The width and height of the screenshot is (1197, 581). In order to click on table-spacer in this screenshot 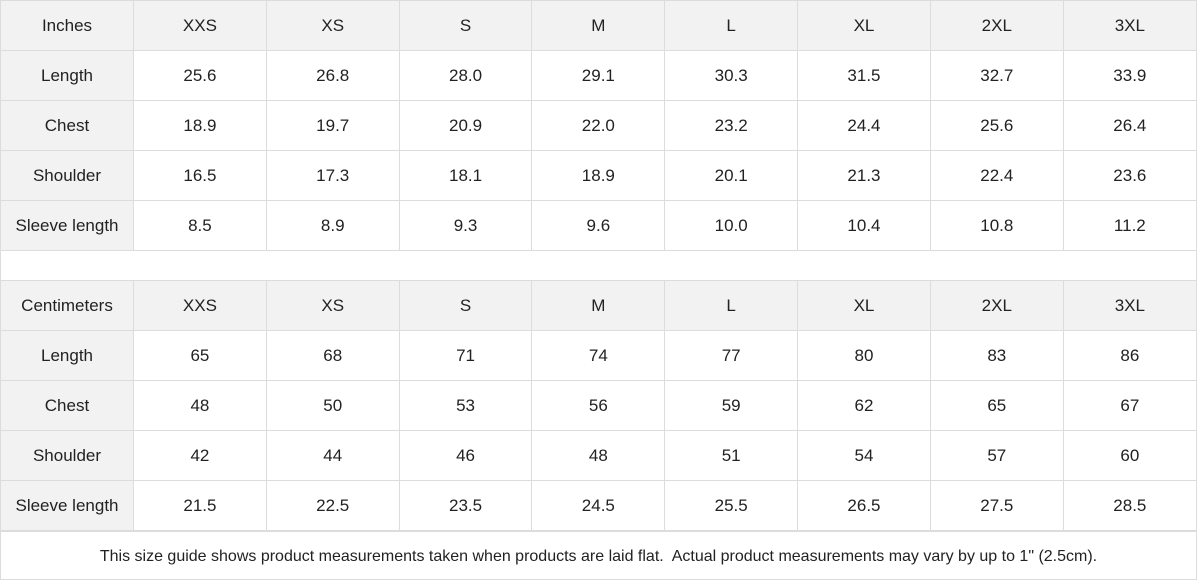, I will do `click(598, 266)`.